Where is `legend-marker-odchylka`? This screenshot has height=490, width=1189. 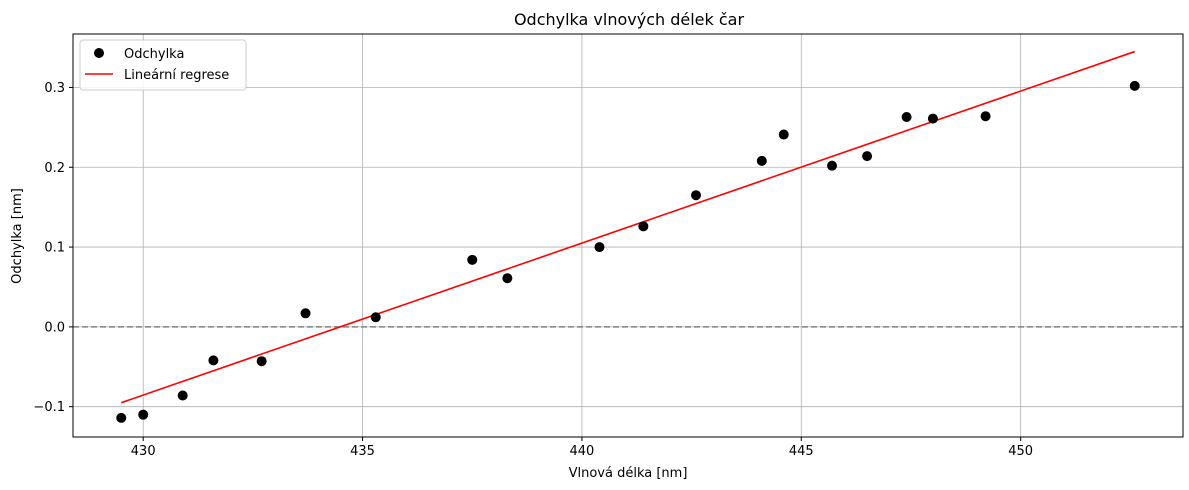
legend-marker-odchylka is located at coordinates (99, 53).